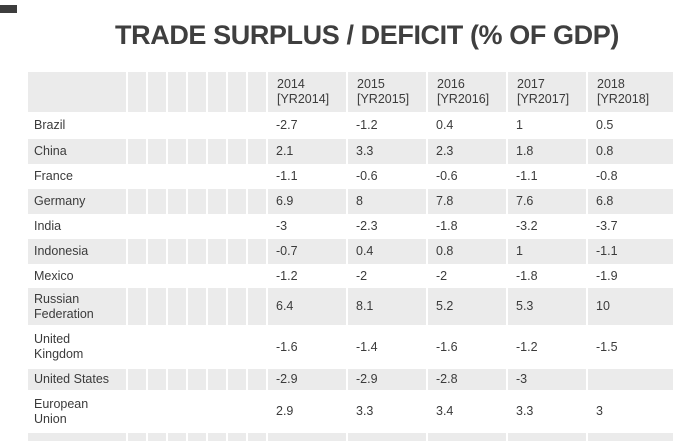  Describe the element at coordinates (350, 411) in the screenshot. I see `table-row-european-union: European Union 2.9 3.3 3.4 3.3 3` at that location.